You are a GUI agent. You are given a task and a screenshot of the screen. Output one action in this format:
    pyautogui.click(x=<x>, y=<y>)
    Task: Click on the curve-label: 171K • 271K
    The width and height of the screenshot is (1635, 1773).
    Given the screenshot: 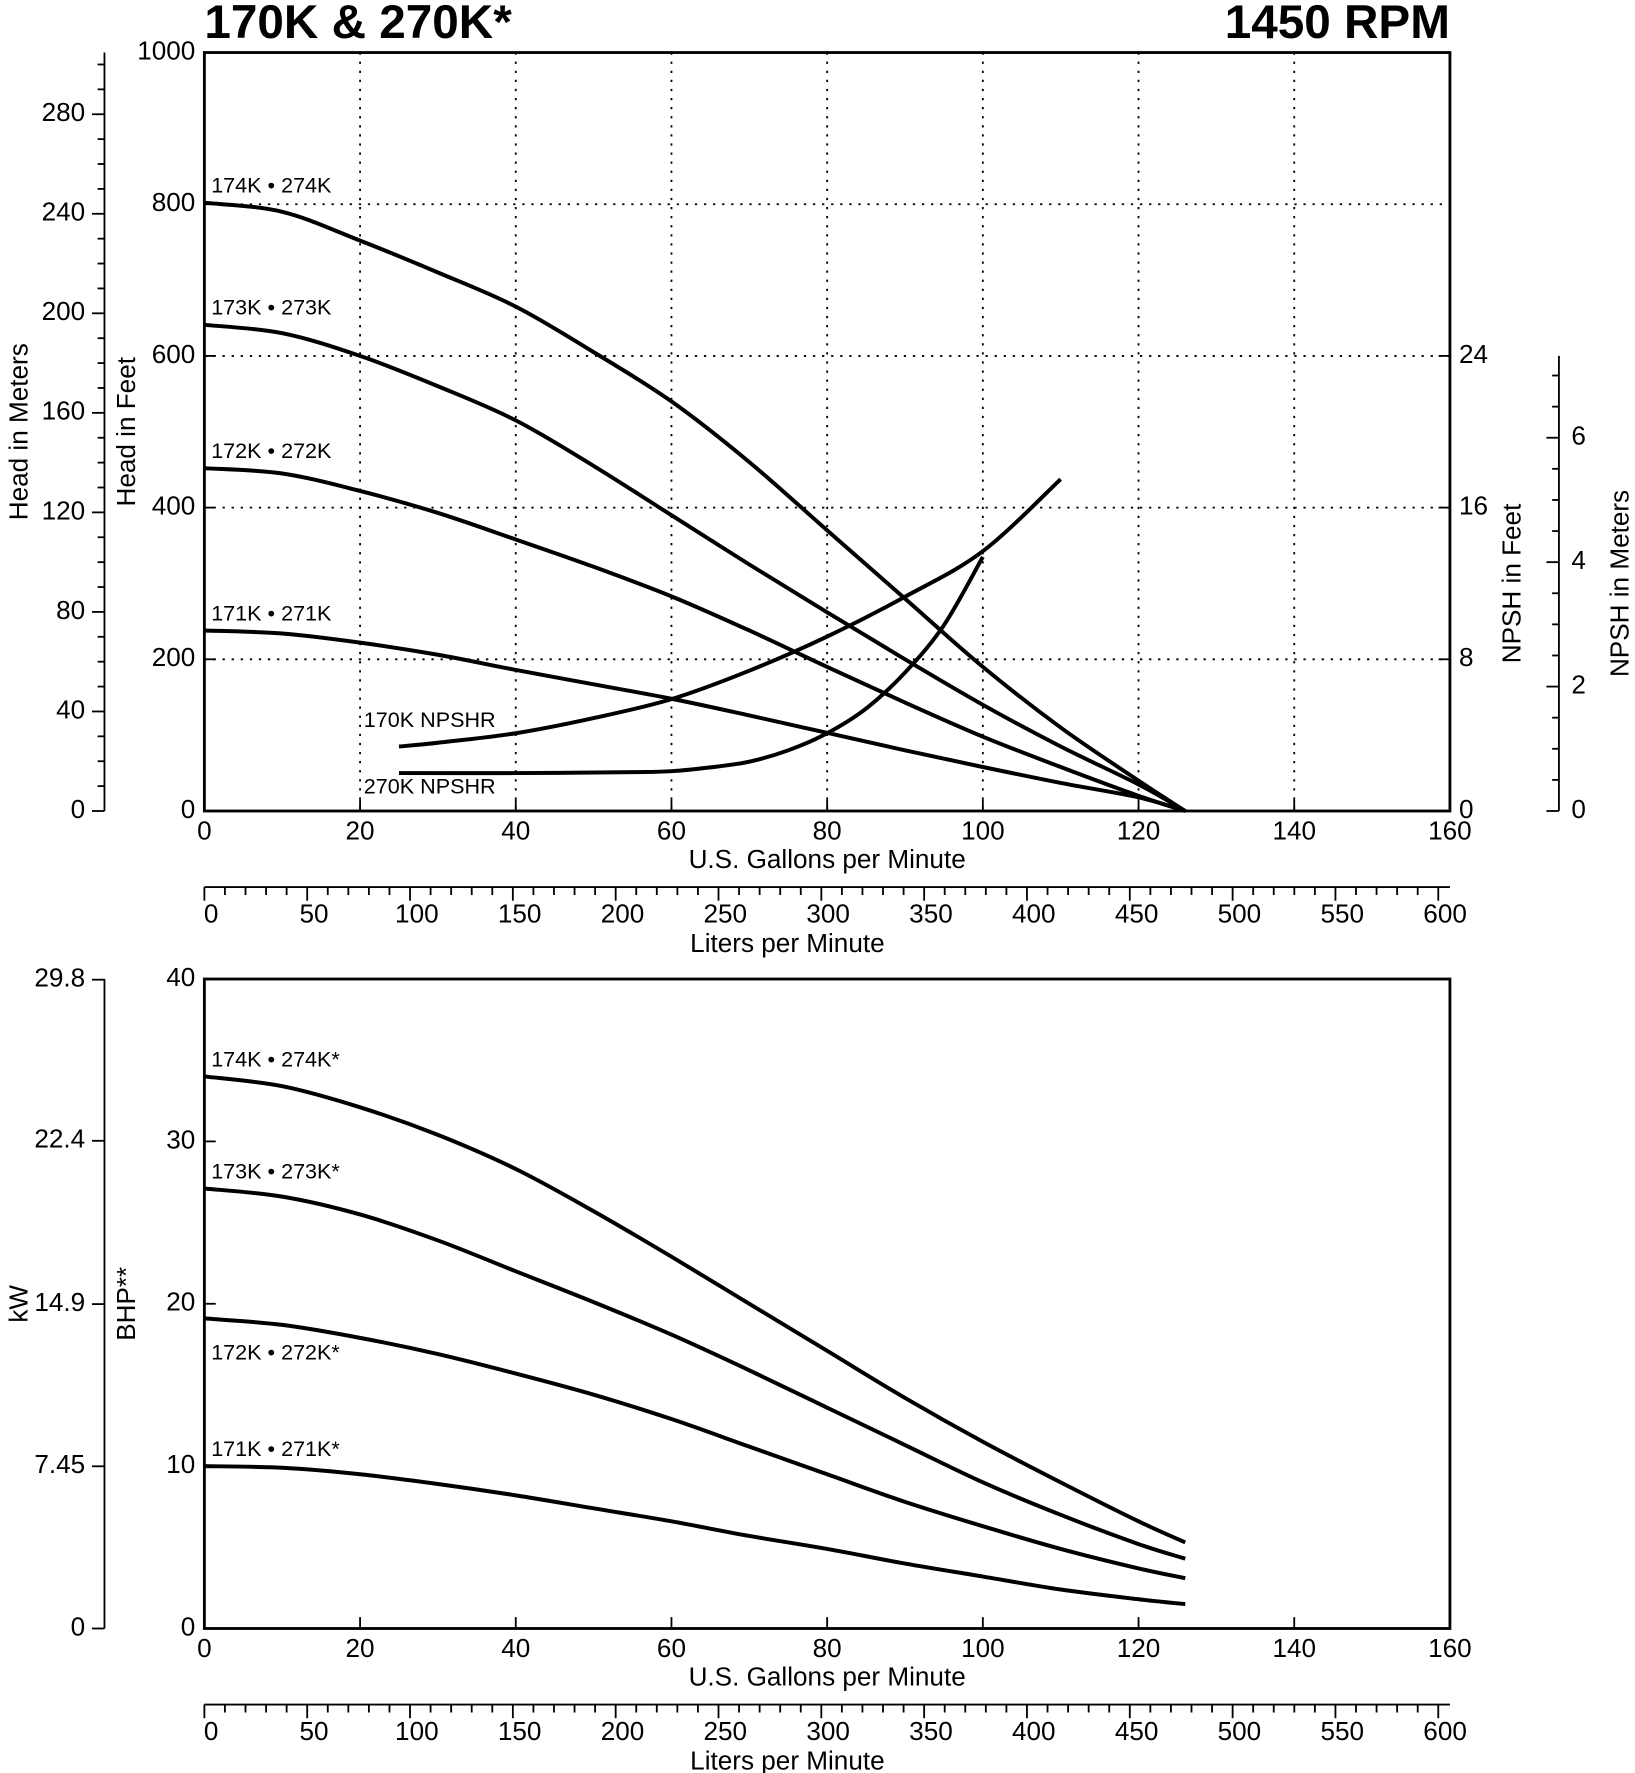 What is the action you would take?
    pyautogui.click(x=271, y=612)
    